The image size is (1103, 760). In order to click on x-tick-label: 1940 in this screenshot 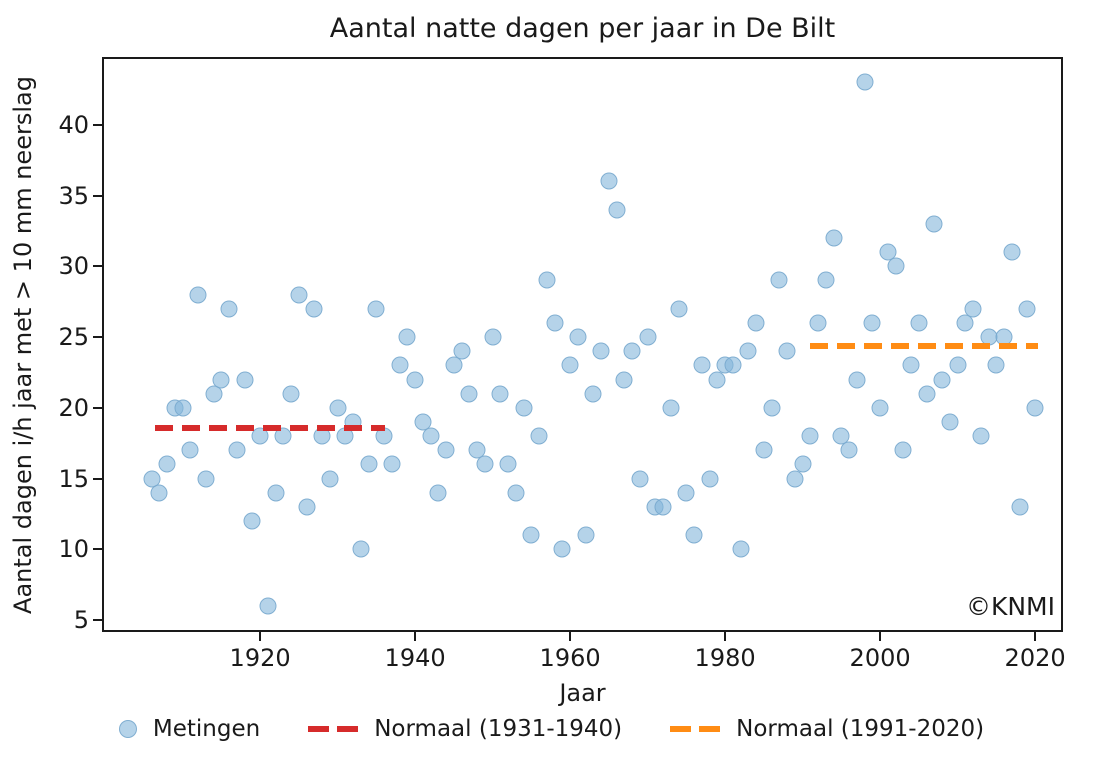, I will do `click(415, 658)`.